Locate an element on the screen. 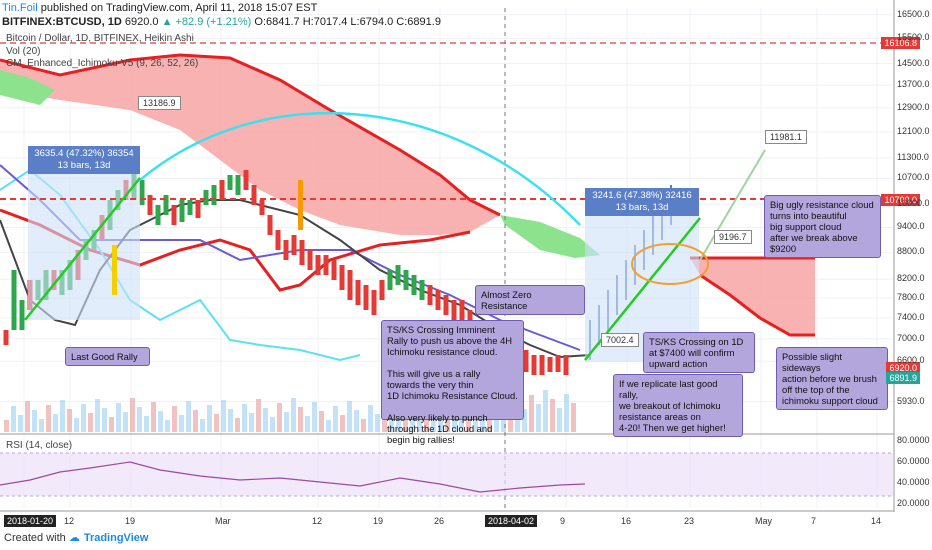 This screenshot has height=550, width=932. footer: Created with ☁ TradingView is located at coordinates (76, 537).